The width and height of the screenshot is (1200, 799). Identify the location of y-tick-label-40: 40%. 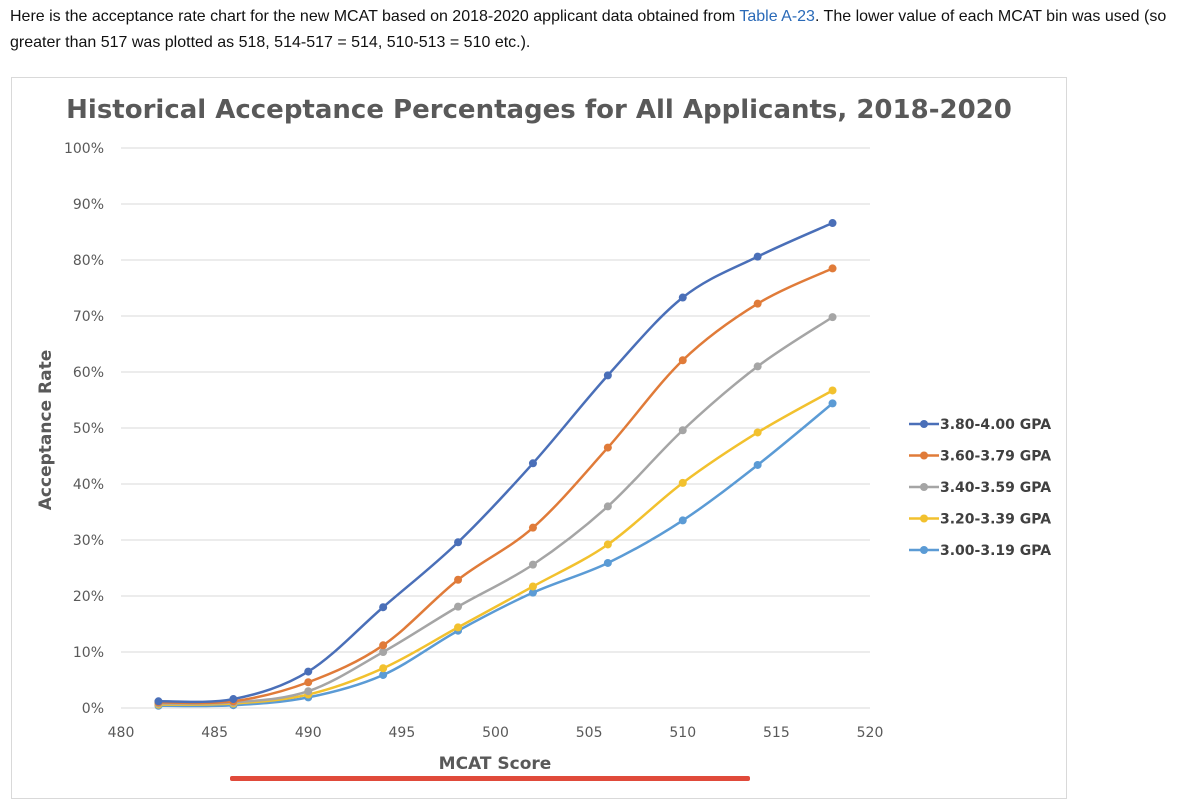
(88, 485).